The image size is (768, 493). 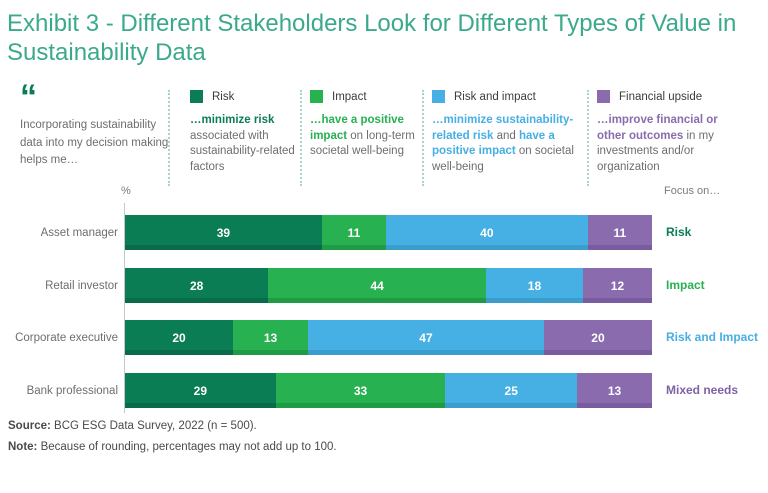 What do you see at coordinates (712, 337) in the screenshot?
I see `focus-label: Risk and Impact` at bounding box center [712, 337].